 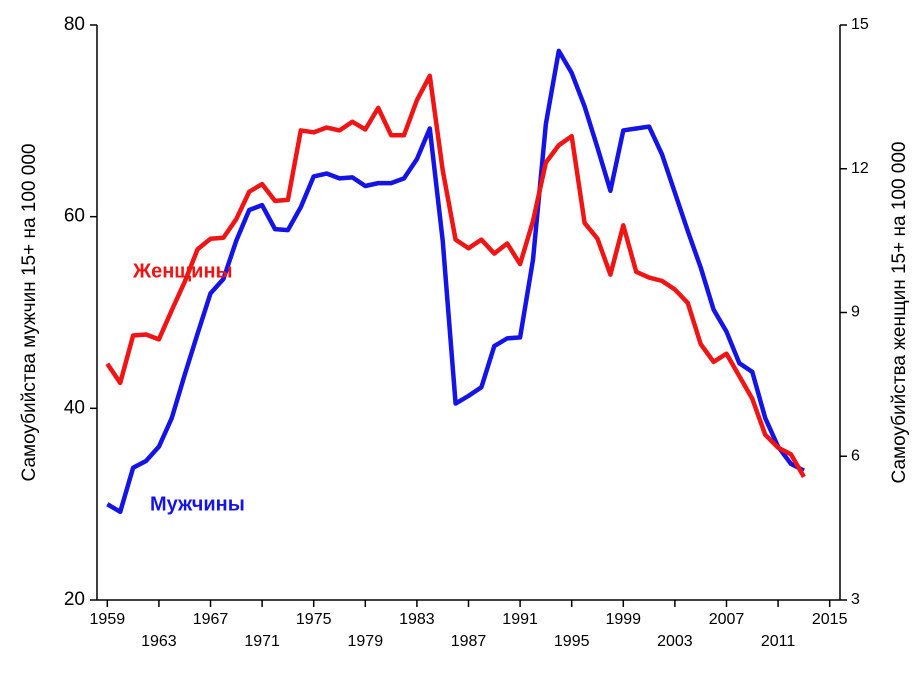 What do you see at coordinates (74, 216) in the screenshot?
I see `y-tick-label: 60` at bounding box center [74, 216].